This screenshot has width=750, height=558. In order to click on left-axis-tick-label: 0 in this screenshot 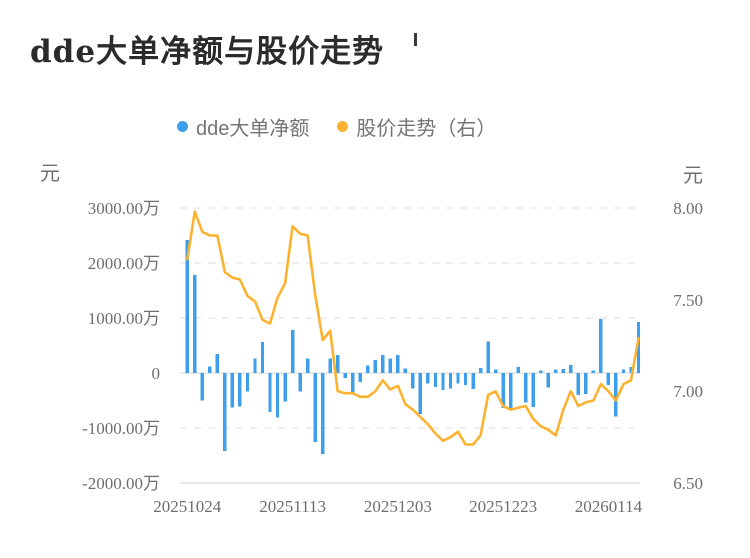, I will do `click(156, 373)`.